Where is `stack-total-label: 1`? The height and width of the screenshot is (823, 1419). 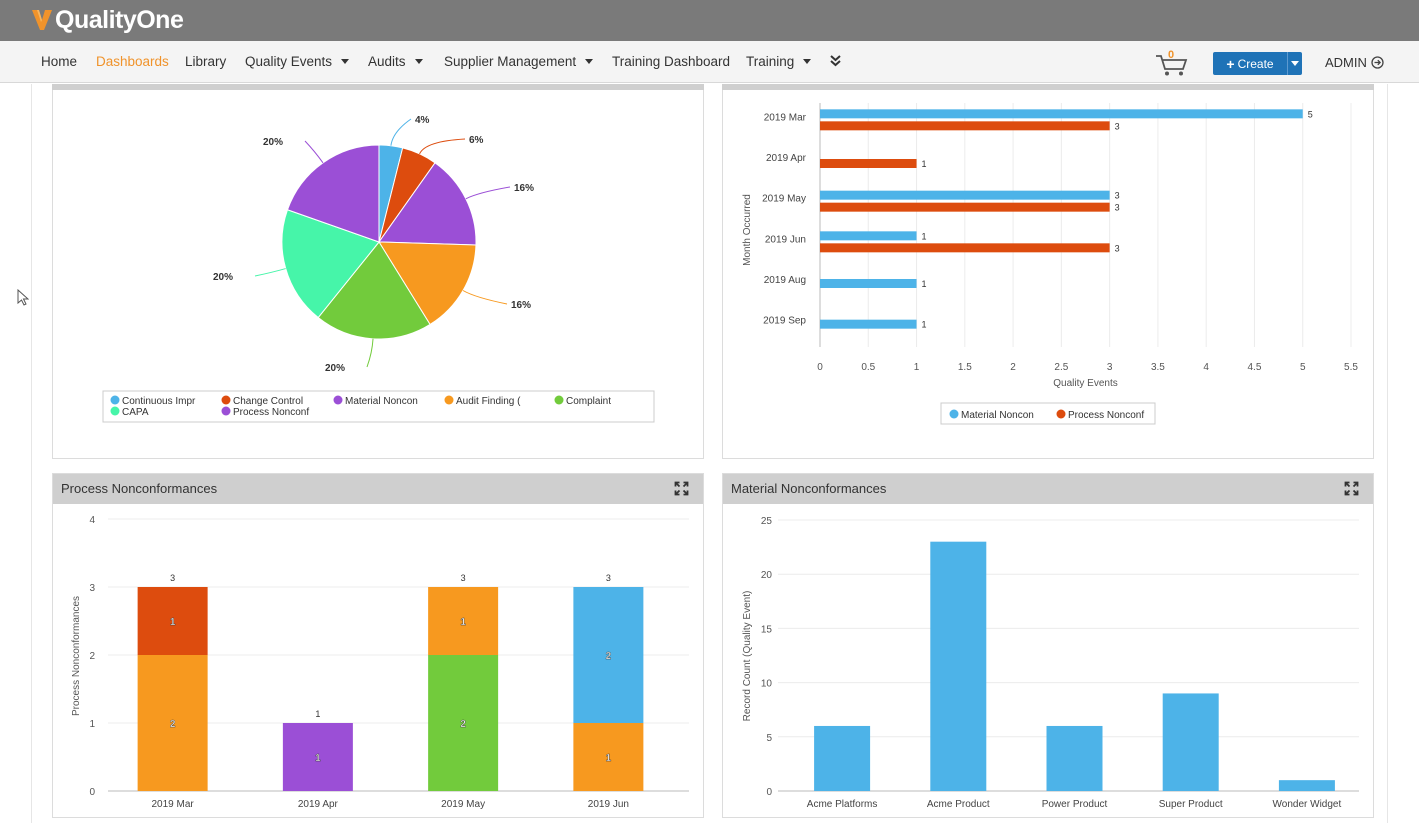 stack-total-label: 1 is located at coordinates (317, 714).